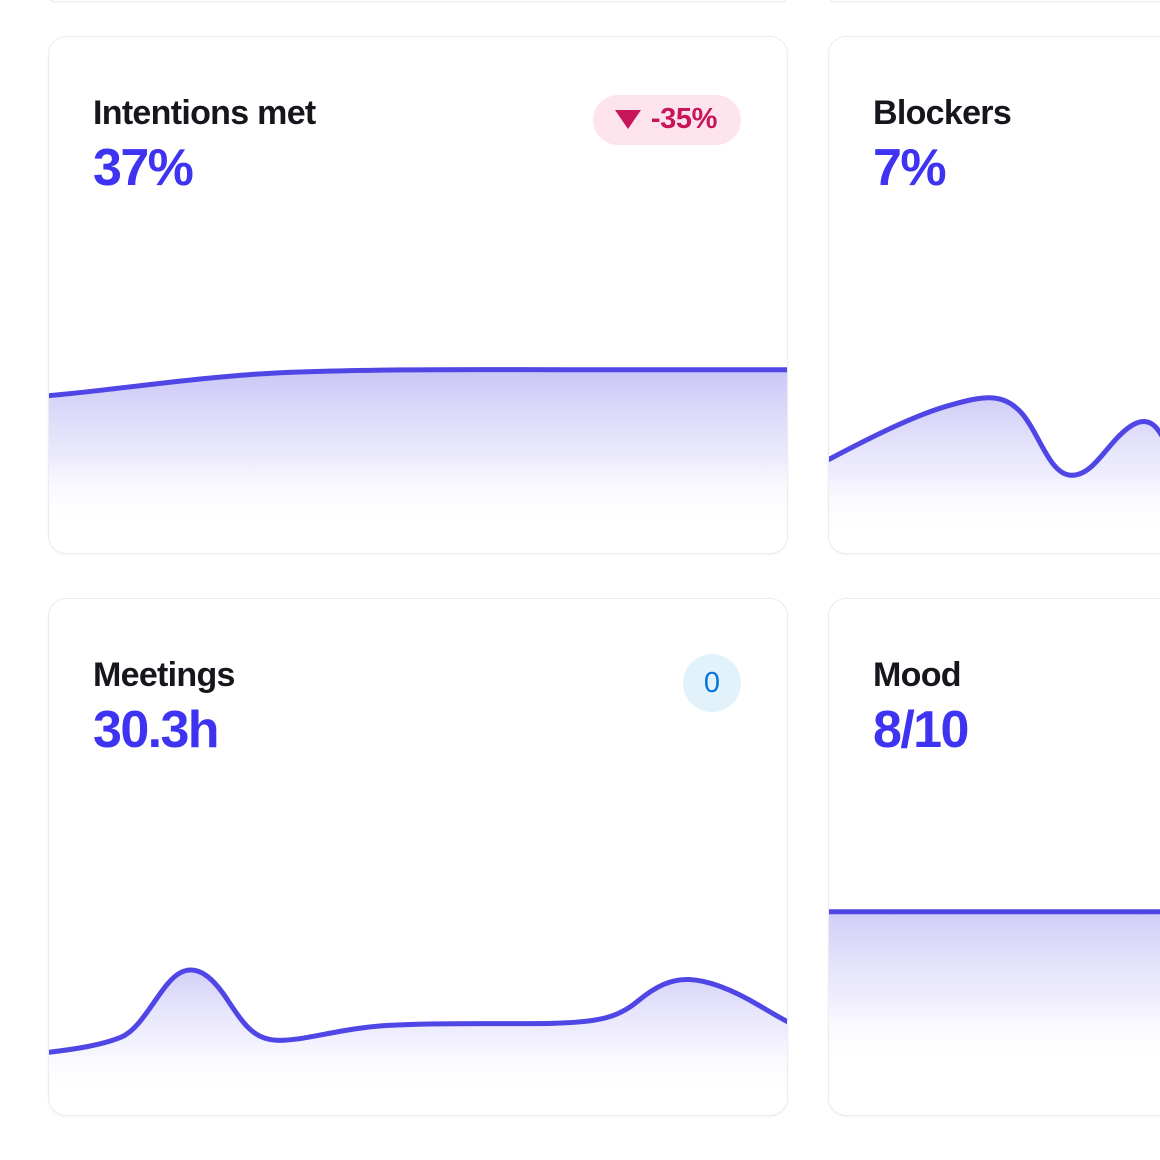  Describe the element at coordinates (684, 119) in the screenshot. I see `delta-label: -35%` at that location.